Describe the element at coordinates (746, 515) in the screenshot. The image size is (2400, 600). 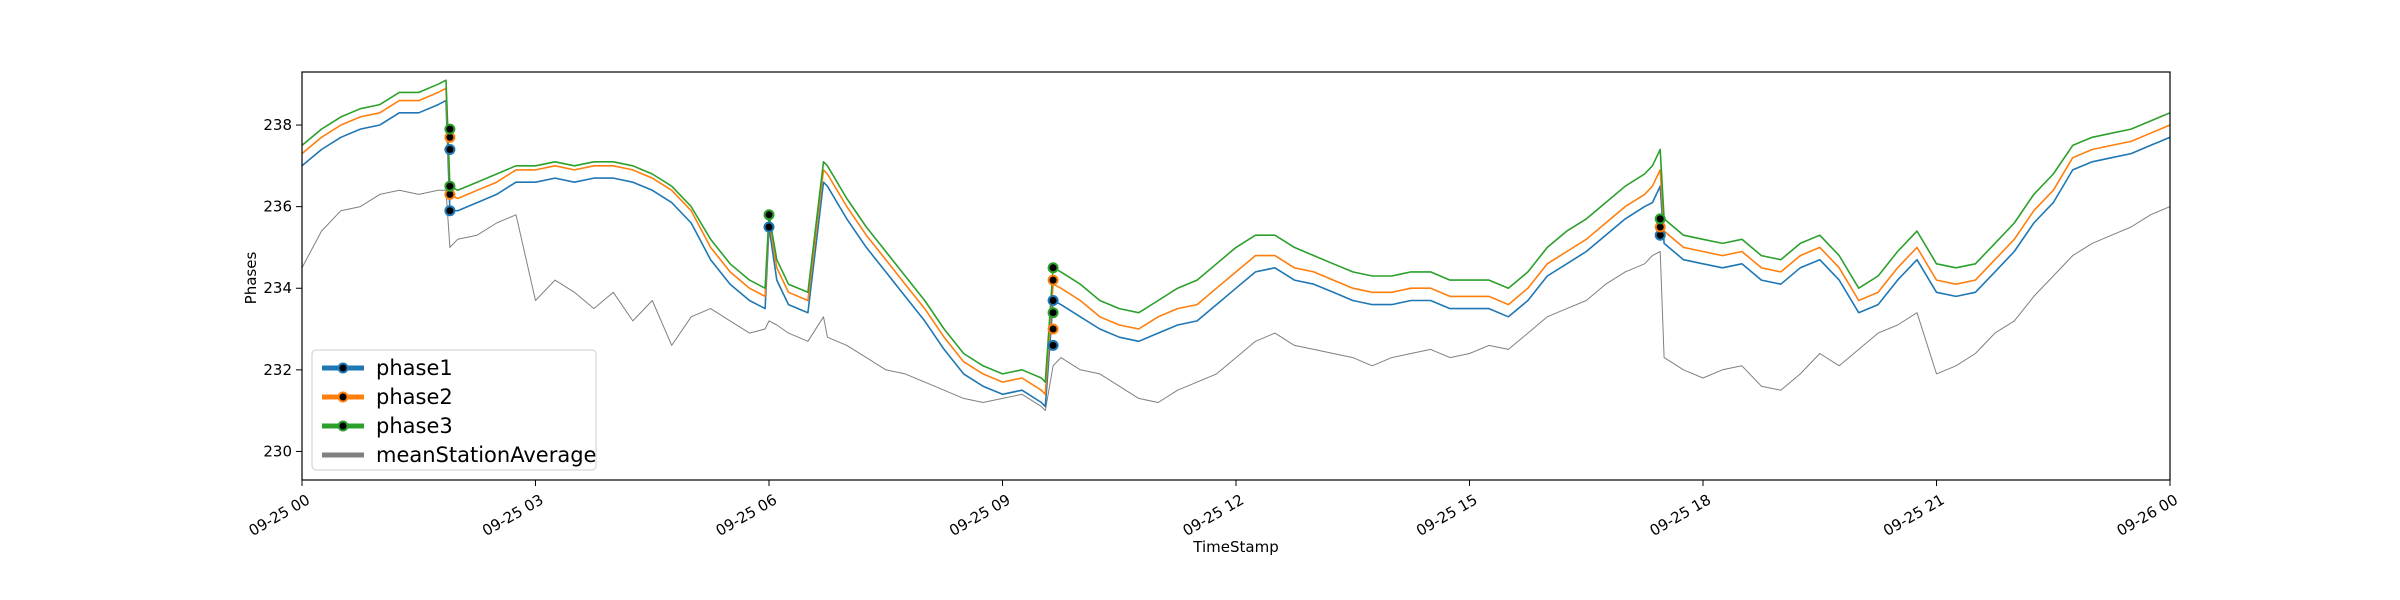
I see `x-tick-label: 09-25 06` at that location.